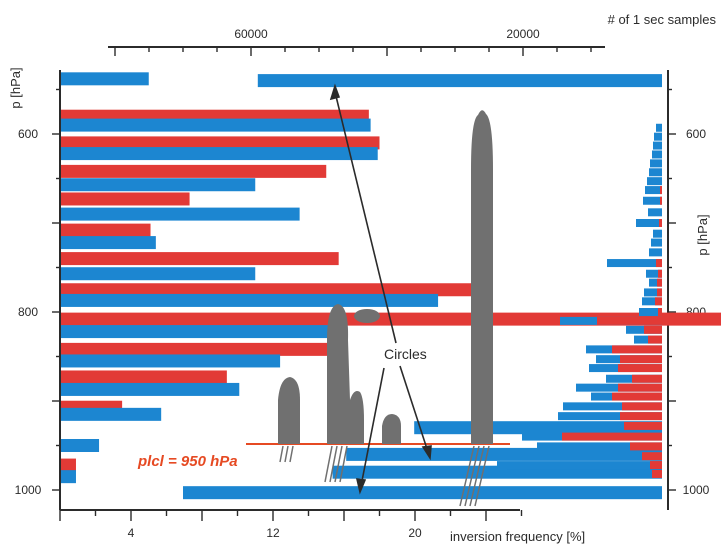 The height and width of the screenshot is (546, 721). I want to click on left-axis-title: p [hPa], so click(15, 87).